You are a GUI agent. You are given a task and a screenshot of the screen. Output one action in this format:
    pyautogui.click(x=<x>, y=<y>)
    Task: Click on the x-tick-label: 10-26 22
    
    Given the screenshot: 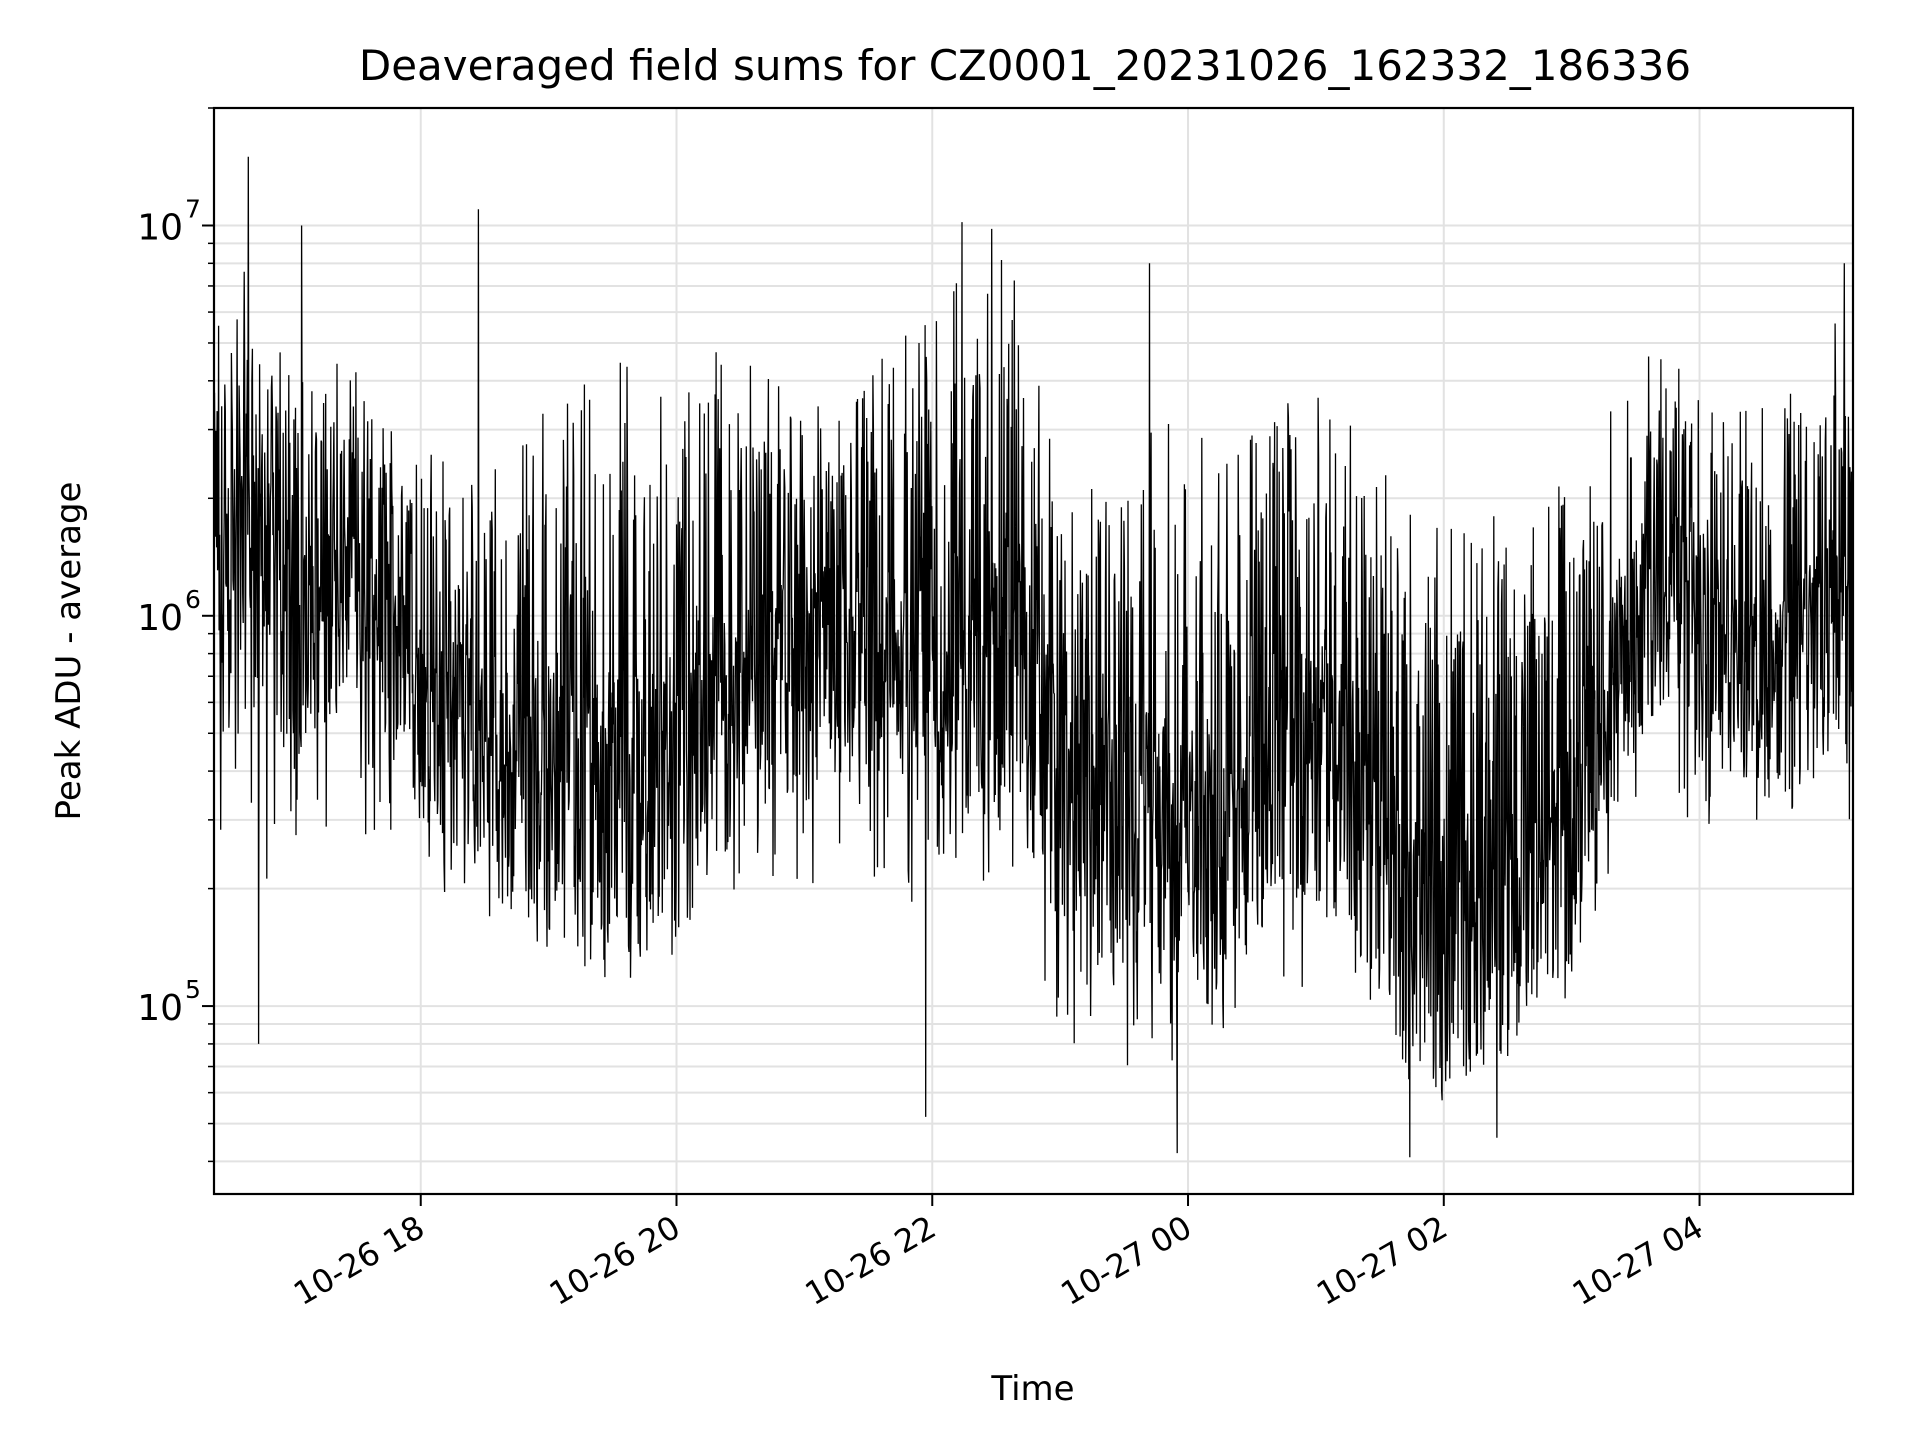 What is the action you would take?
    pyautogui.click(x=871, y=1260)
    